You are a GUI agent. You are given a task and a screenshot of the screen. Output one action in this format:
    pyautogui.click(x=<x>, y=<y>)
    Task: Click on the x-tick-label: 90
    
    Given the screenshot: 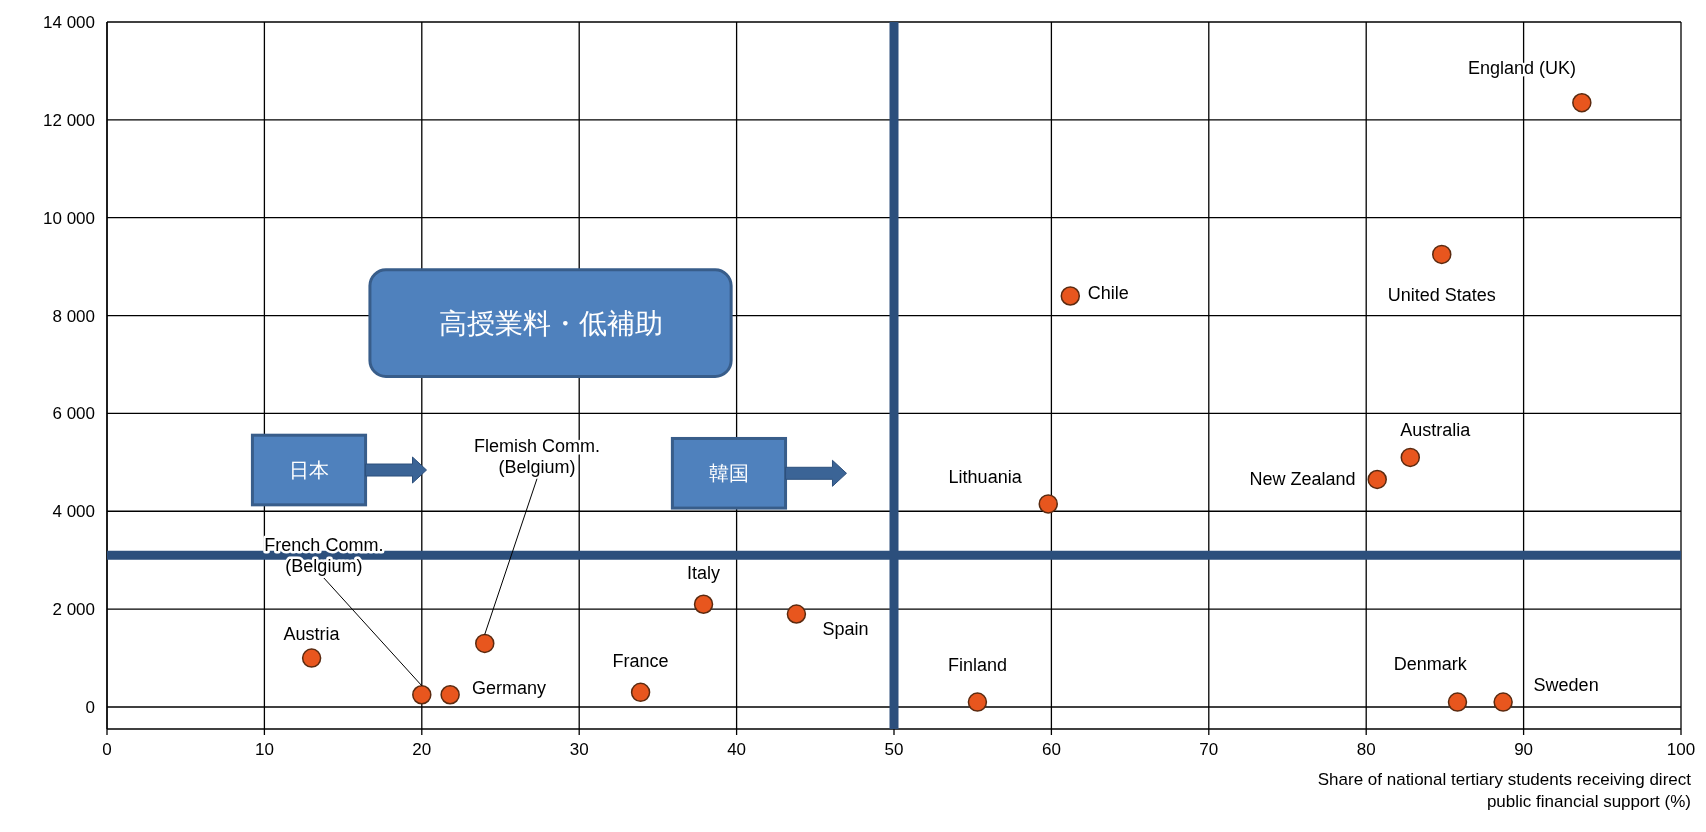 What is the action you would take?
    pyautogui.click(x=1524, y=749)
    